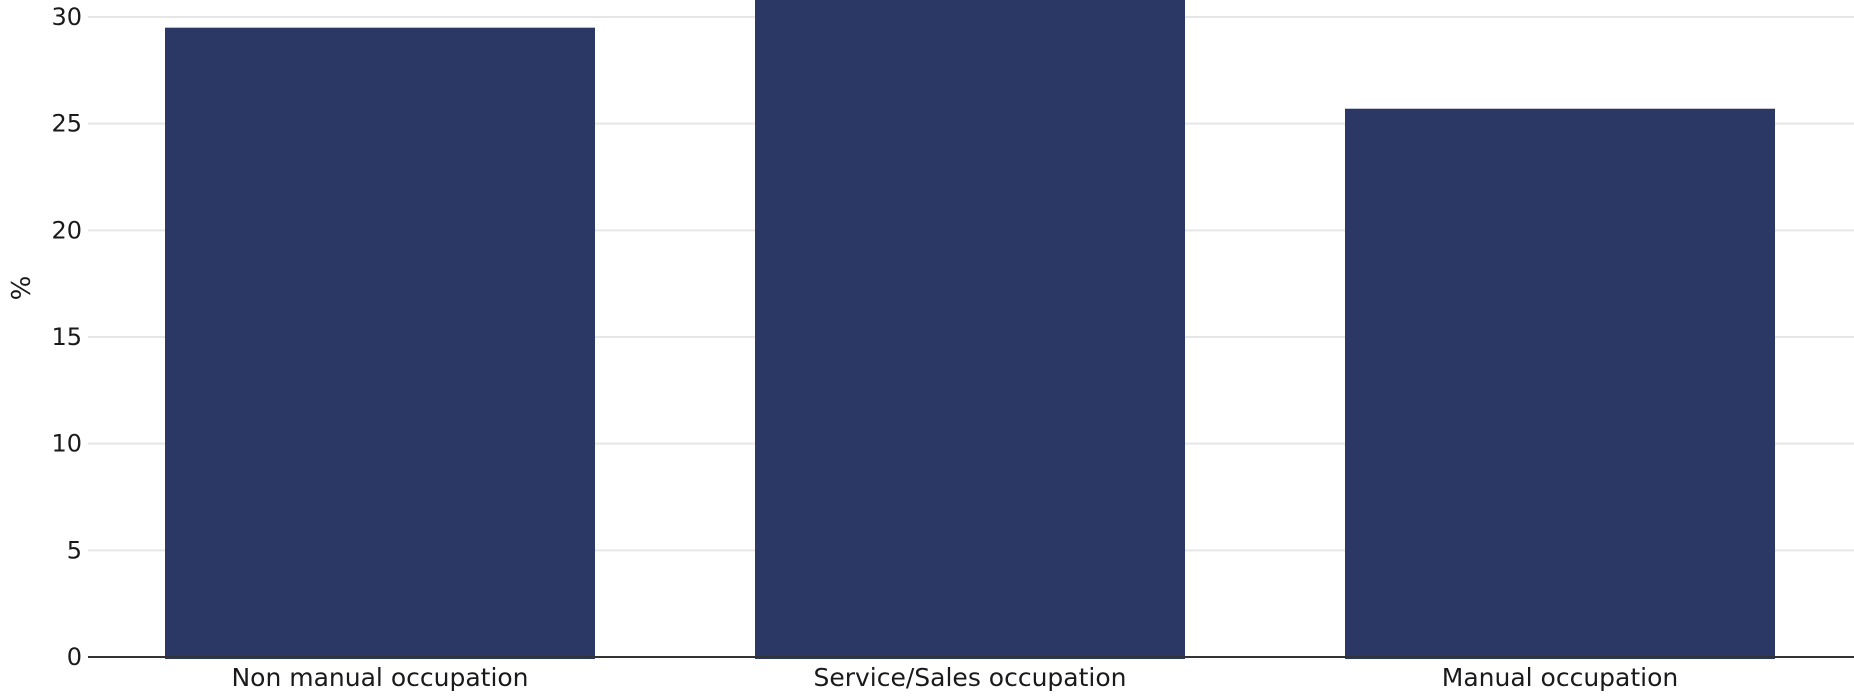 The image size is (1854, 698). I want to click on x-tick-label: Non manual occupation, so click(379, 677).